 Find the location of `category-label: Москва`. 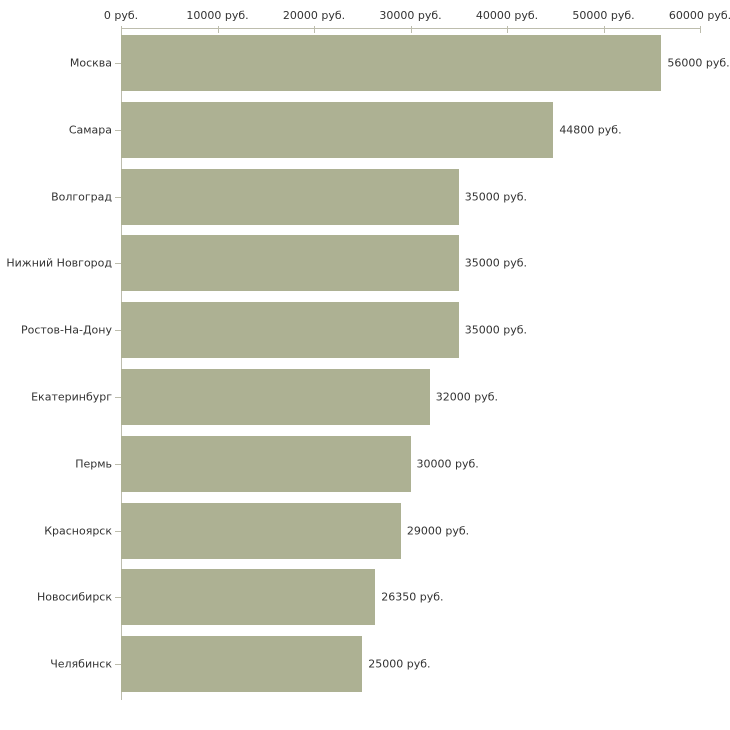

category-label: Москва is located at coordinates (90, 63).